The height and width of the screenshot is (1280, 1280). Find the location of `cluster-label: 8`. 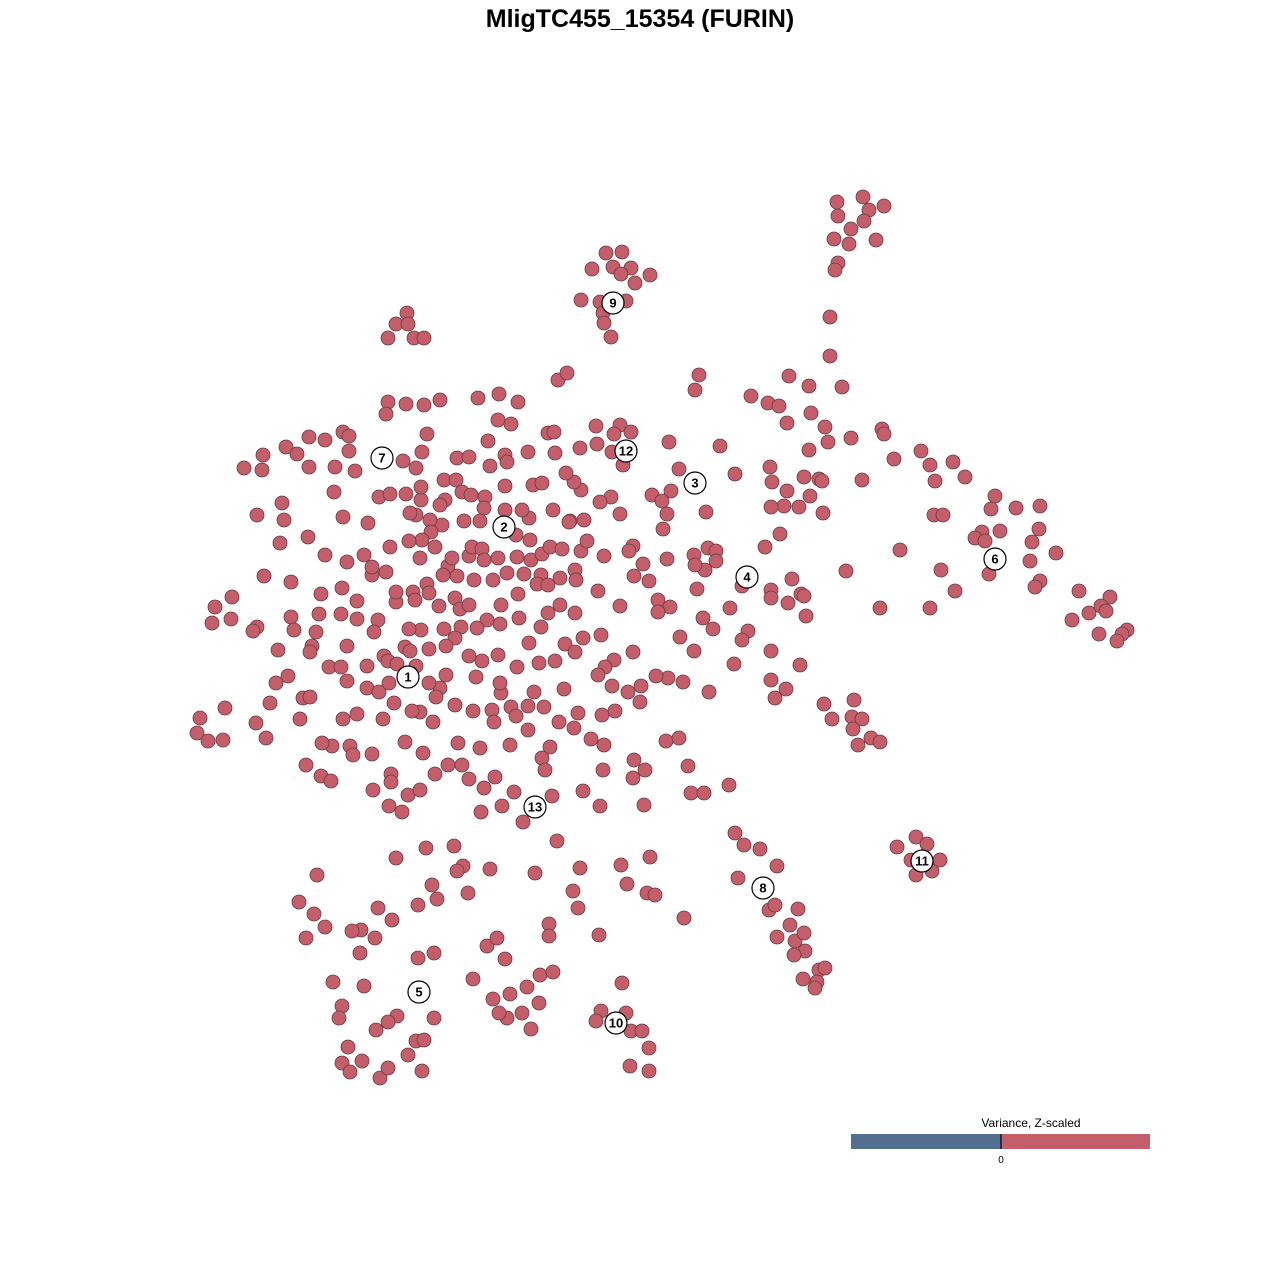

cluster-label: 8 is located at coordinates (763, 888).